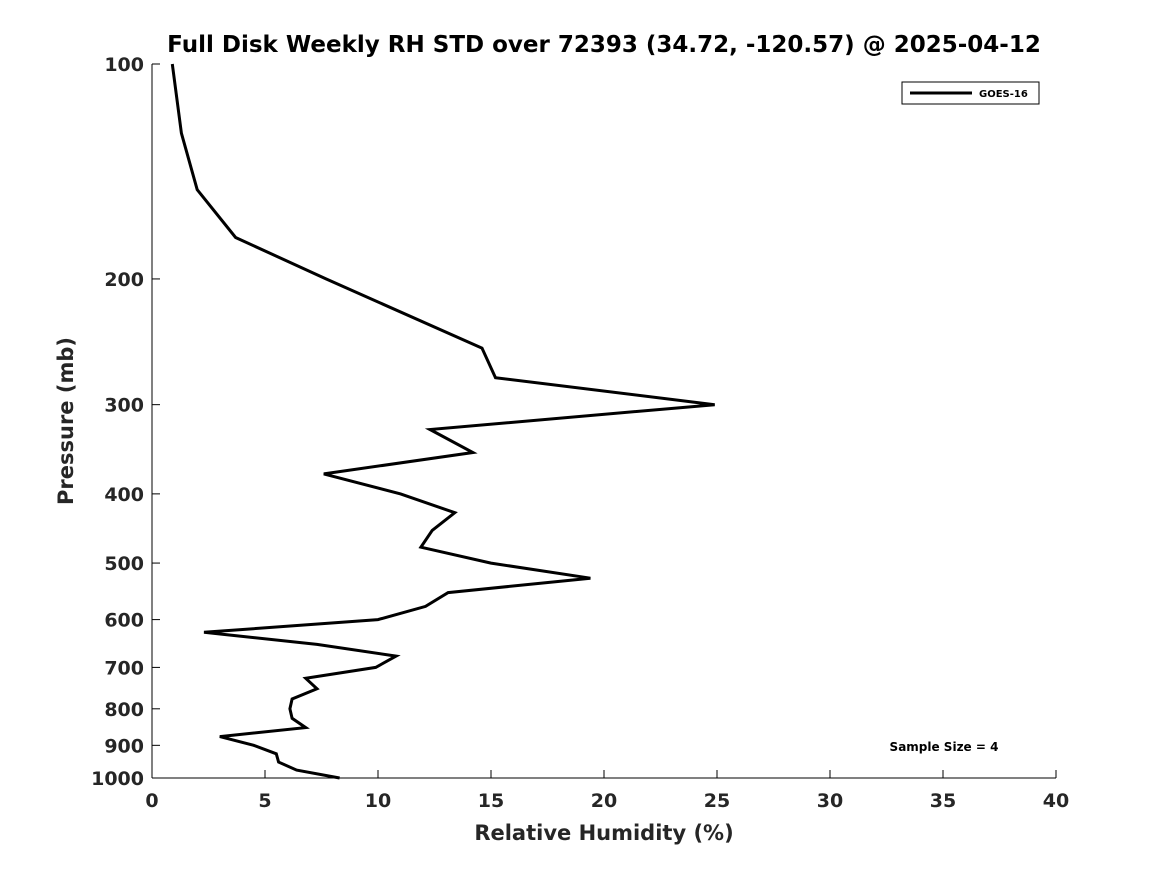 This screenshot has height=875, width=1167. What do you see at coordinates (151, 801) in the screenshot?
I see `x-tick-label: 0` at bounding box center [151, 801].